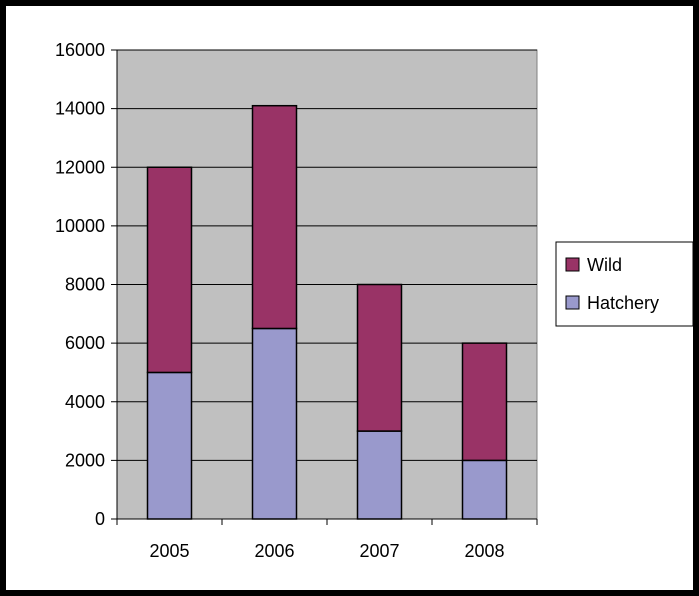 The height and width of the screenshot is (596, 699). I want to click on y-tick-label: 2000, so click(85, 460).